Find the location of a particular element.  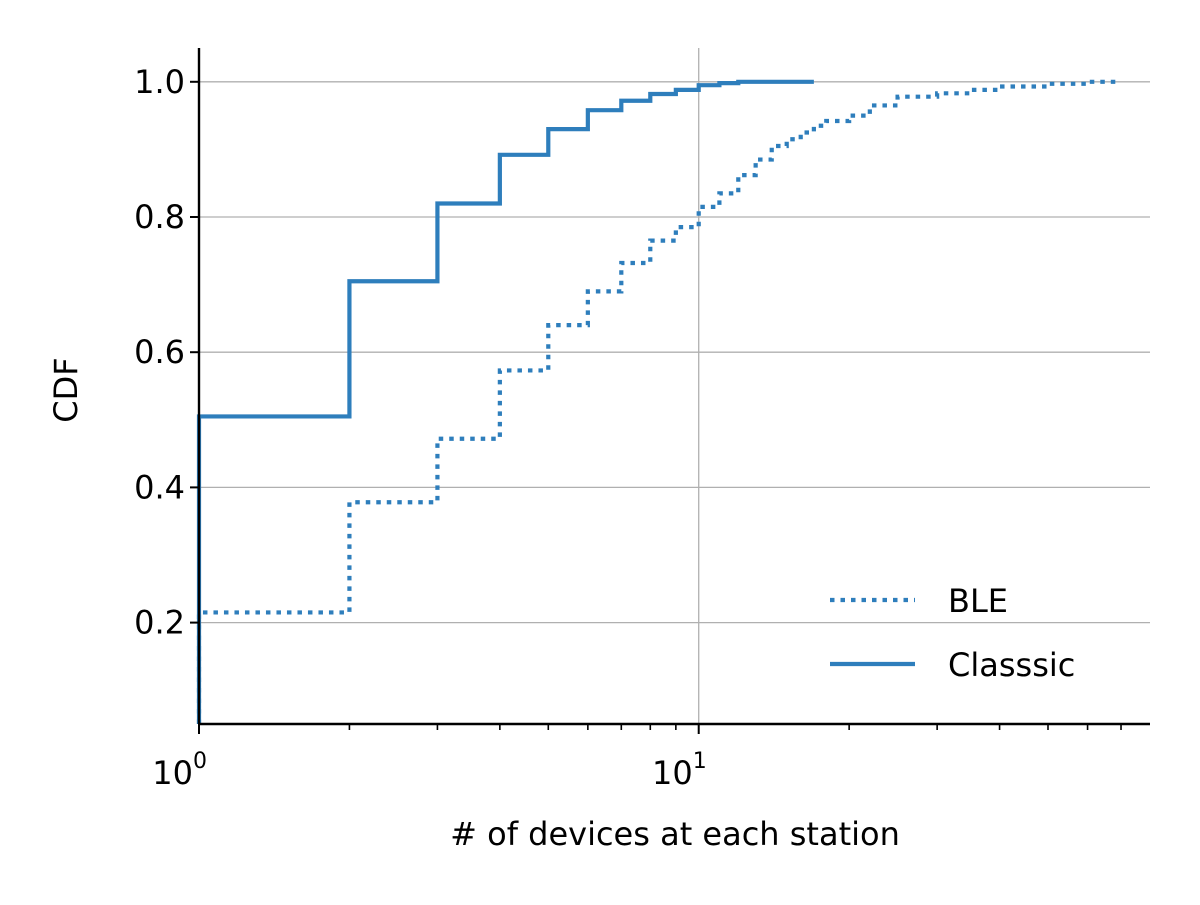

y-tick-label: 0.8 is located at coordinates (159, 217).